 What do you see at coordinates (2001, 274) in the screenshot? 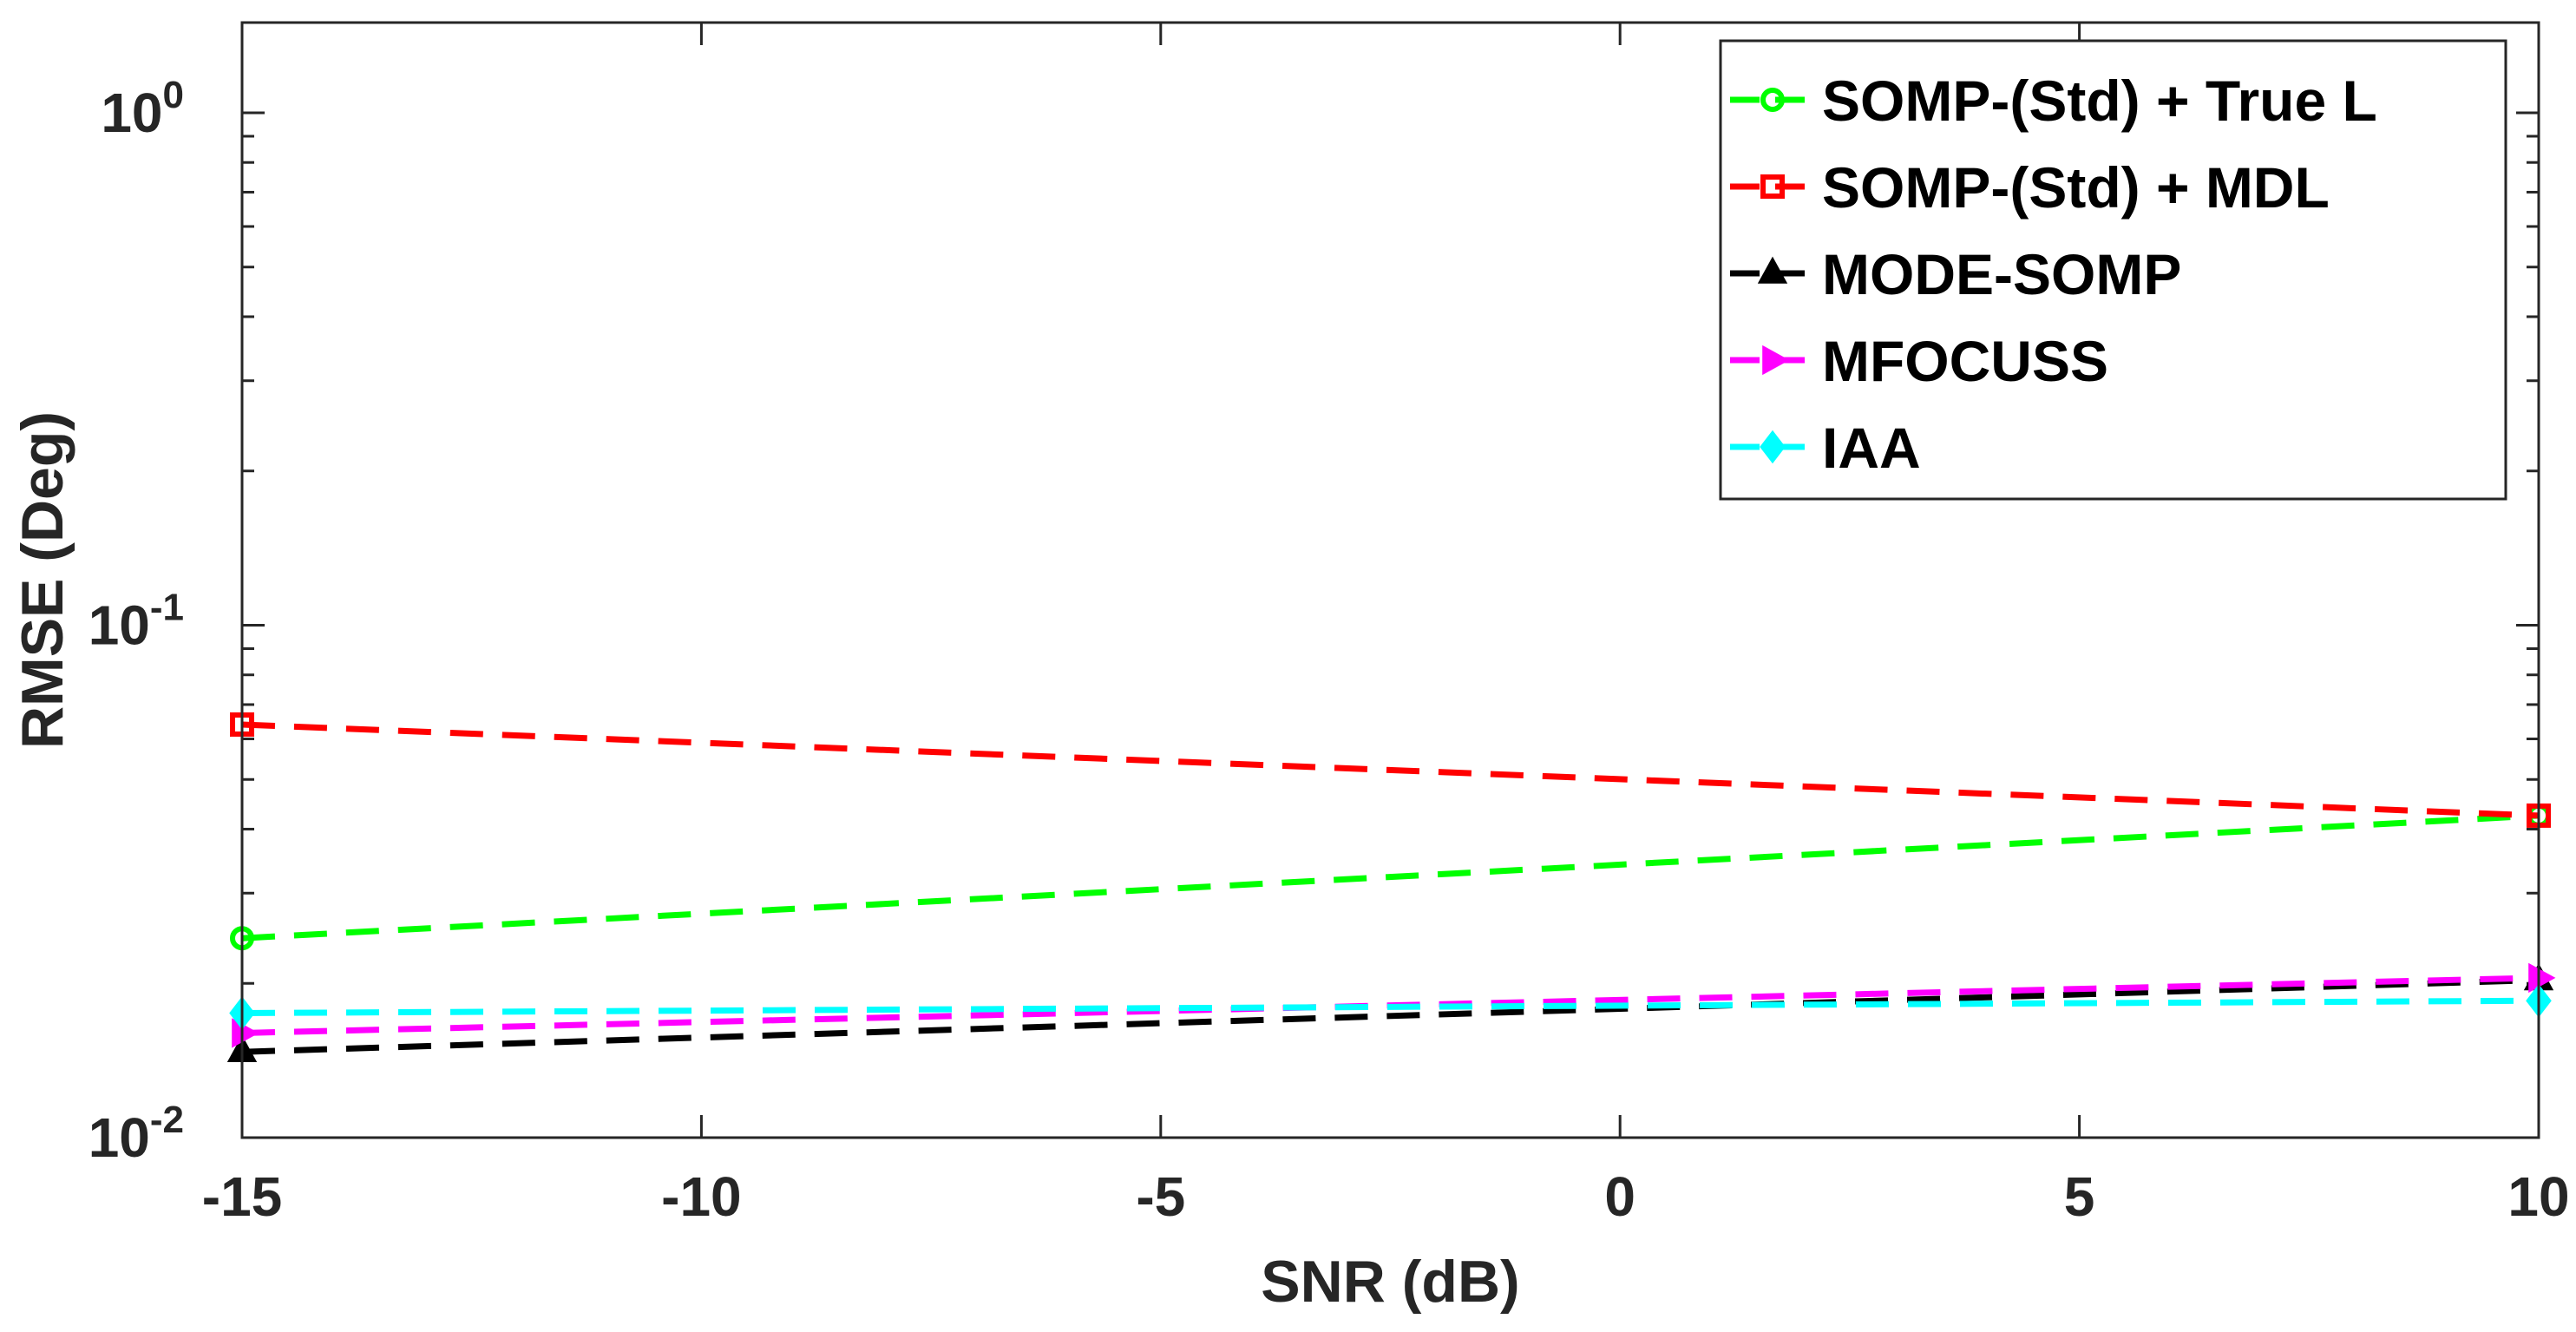
I see `legend-label: MODE-SOMP` at bounding box center [2001, 274].